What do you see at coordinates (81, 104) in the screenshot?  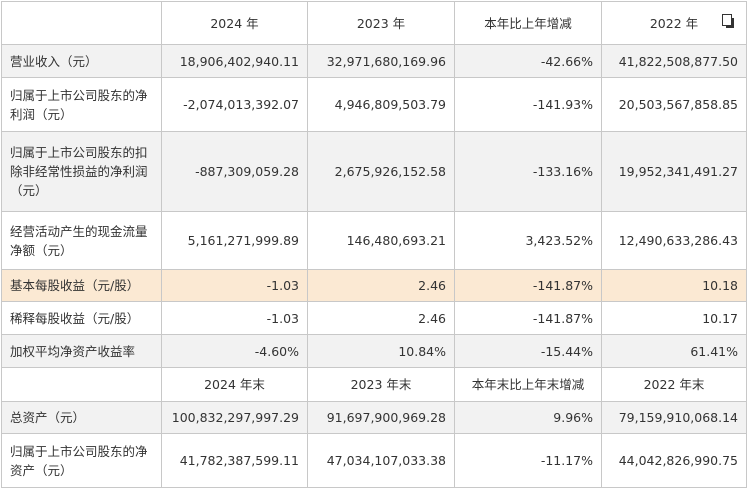 I see `row-label: 归属于上市公司股东的净利润（元）` at bounding box center [81, 104].